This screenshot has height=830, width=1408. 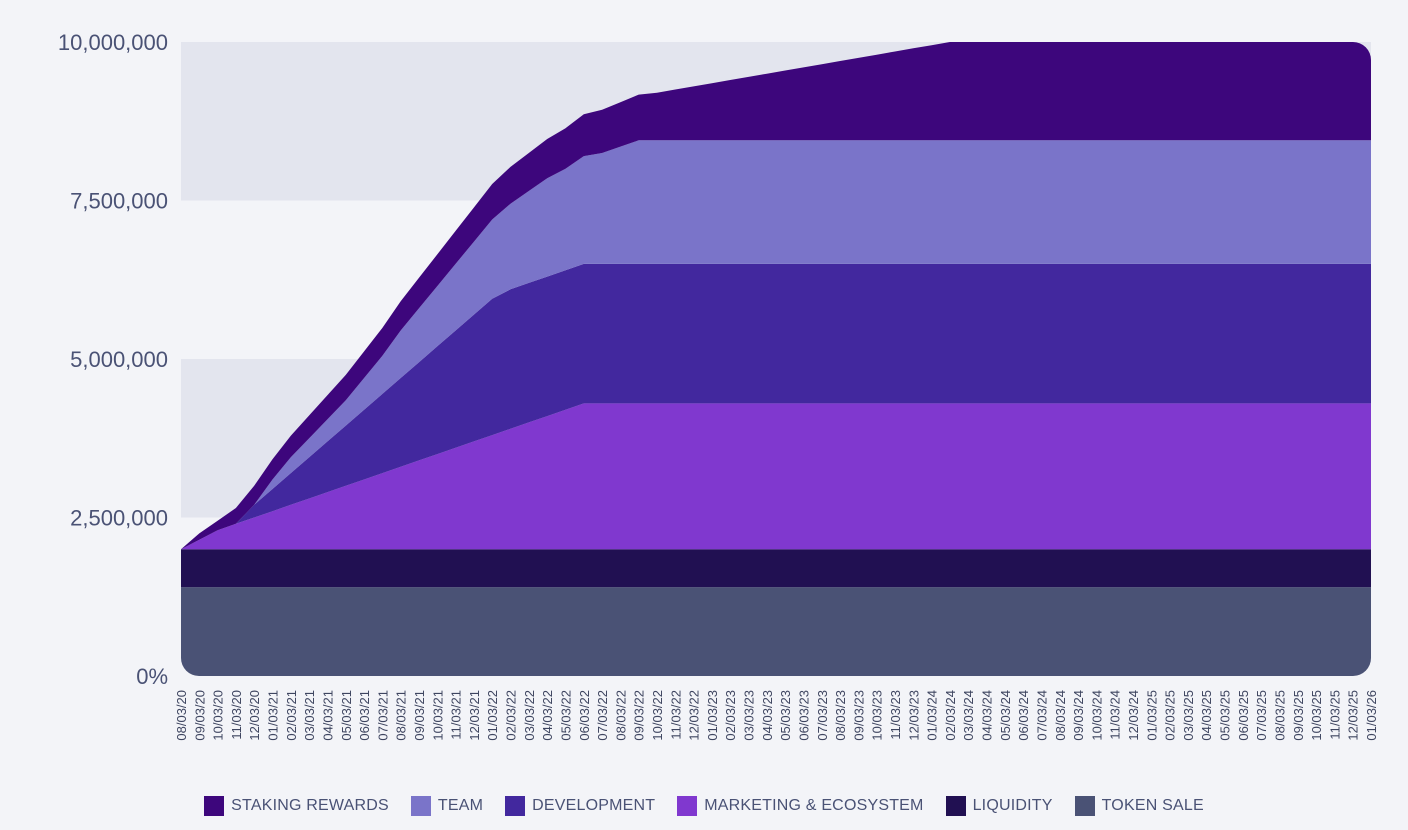 I want to click on x-tick-label: 12/03/22, so click(x=694, y=715).